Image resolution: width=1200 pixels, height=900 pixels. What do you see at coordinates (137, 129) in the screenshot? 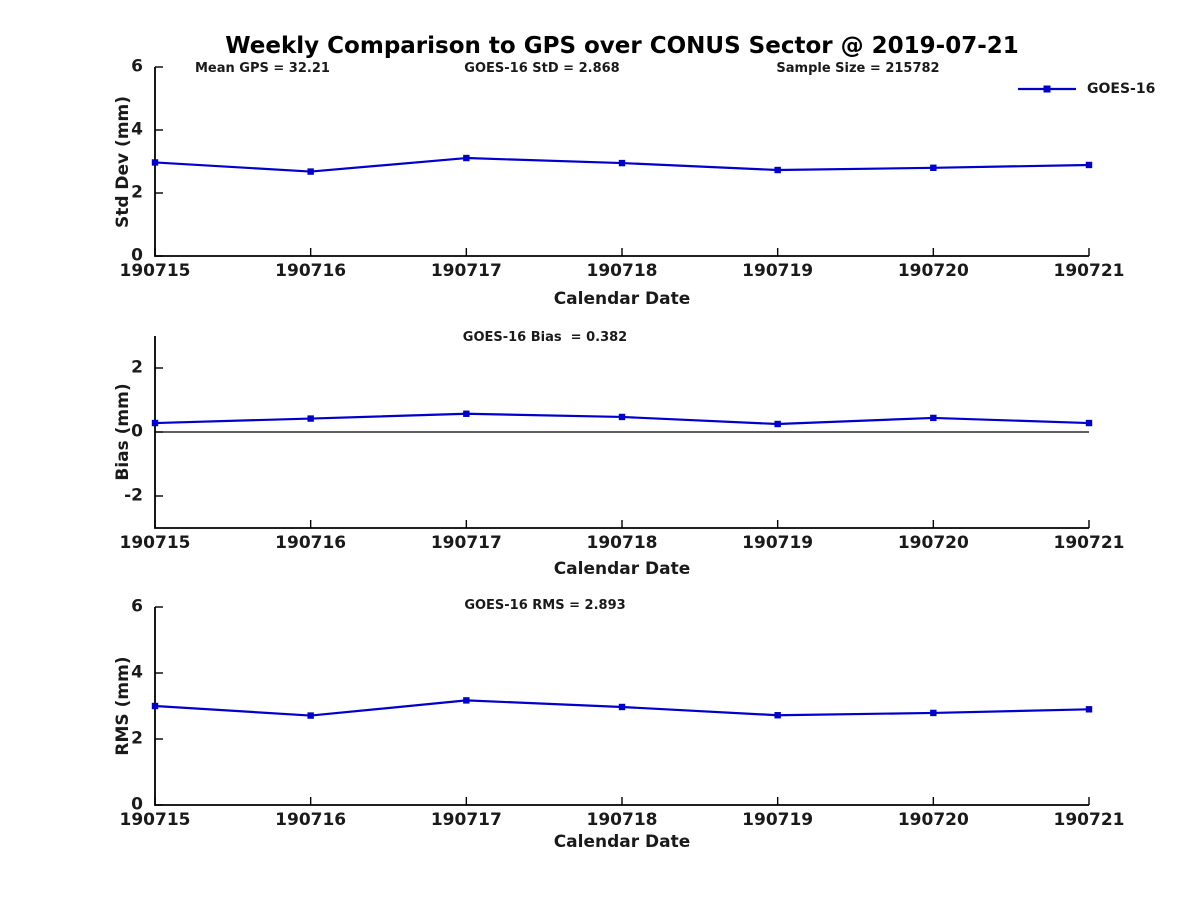
I see `y-tick-label-std-dev: 4` at bounding box center [137, 129].